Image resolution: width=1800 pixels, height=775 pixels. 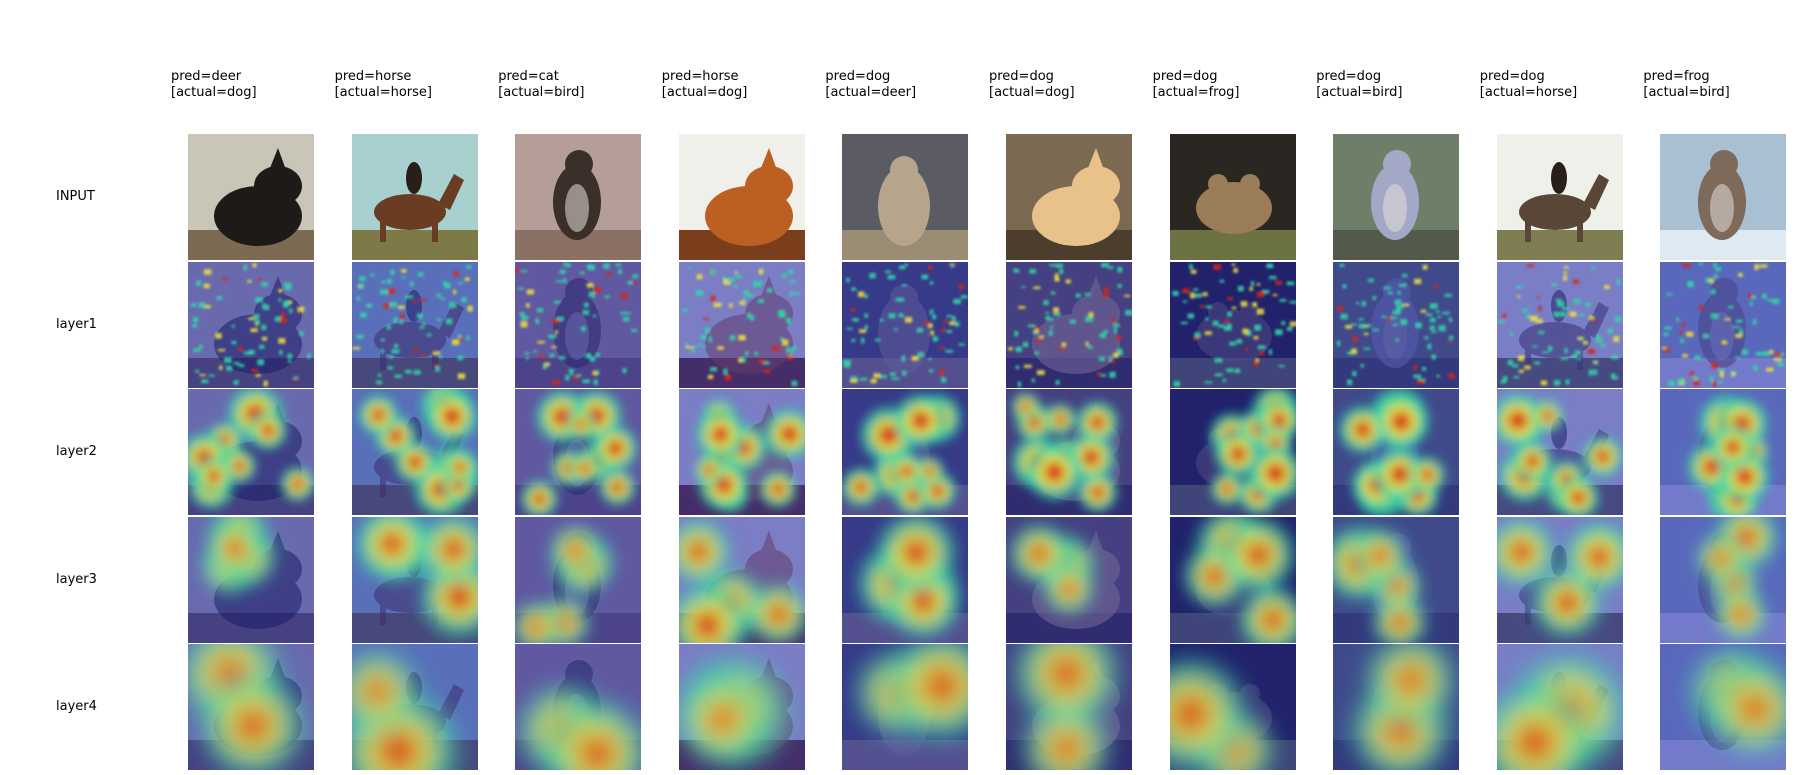 What do you see at coordinates (871, 92) in the screenshot?
I see `actual-label: [actual=deer]` at bounding box center [871, 92].